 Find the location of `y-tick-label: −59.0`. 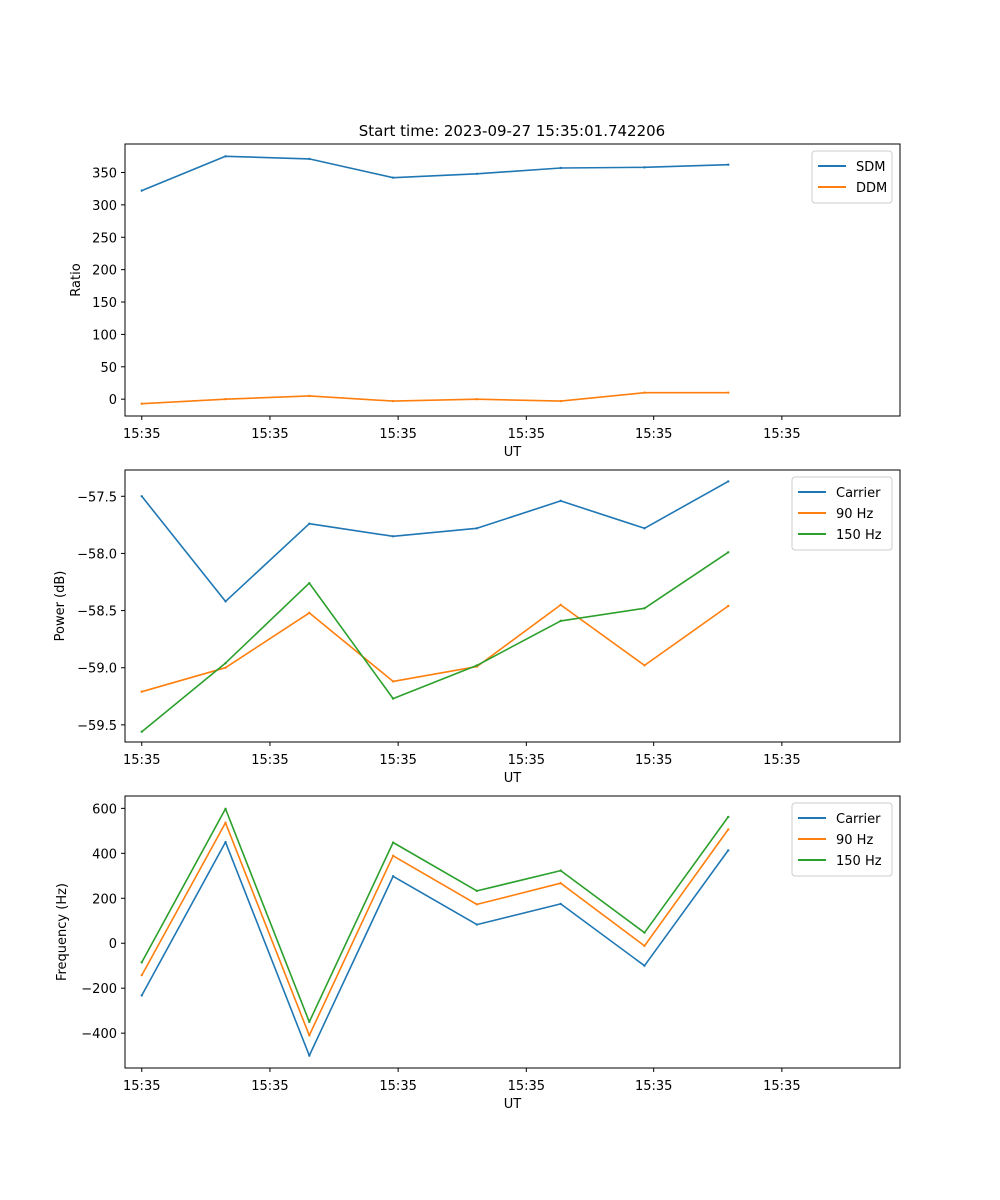

y-tick-label: −59.0 is located at coordinates (97, 669).